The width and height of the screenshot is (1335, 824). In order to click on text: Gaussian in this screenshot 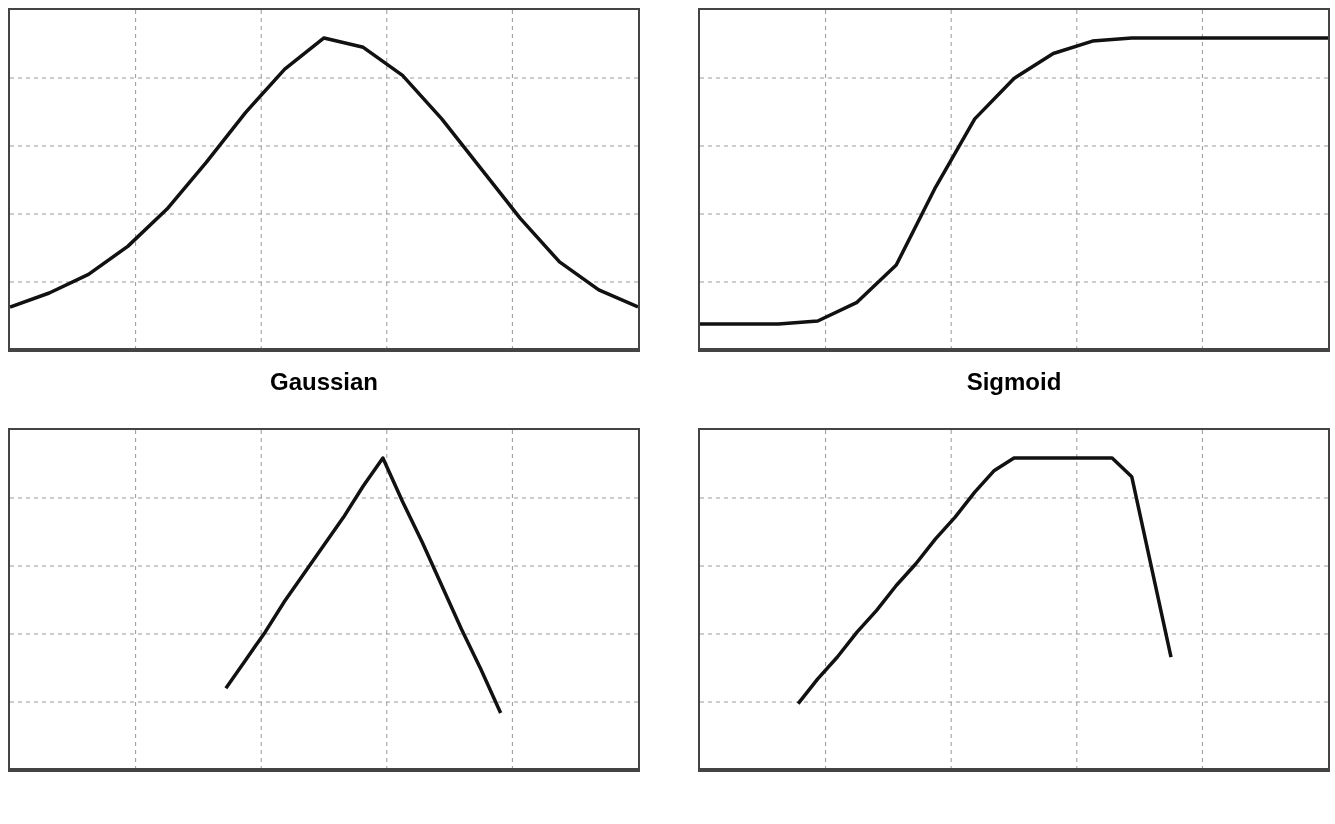, I will do `click(323, 382)`.